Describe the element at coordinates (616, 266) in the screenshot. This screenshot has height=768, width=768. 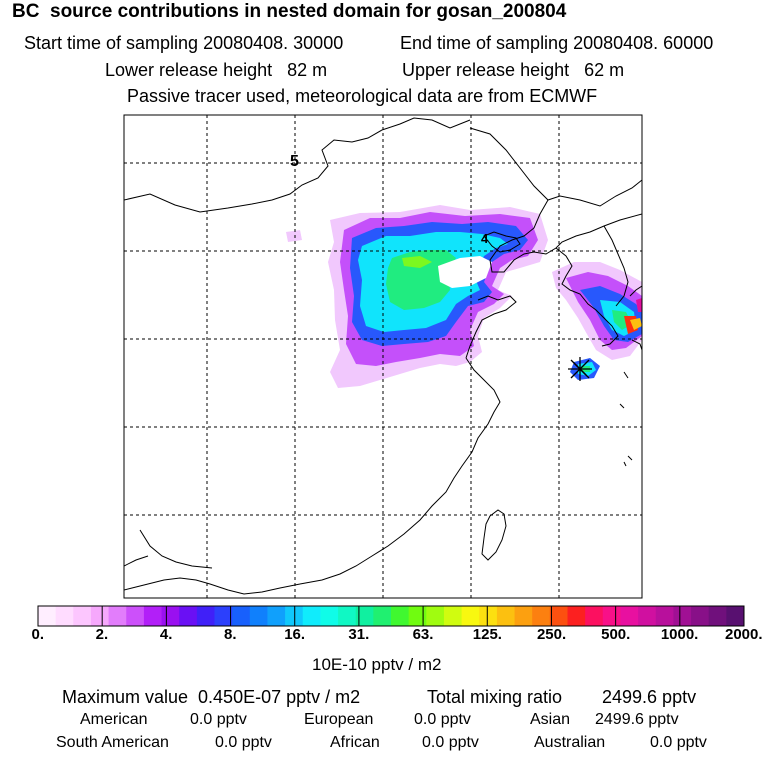
I see `korea-east-coast` at that location.